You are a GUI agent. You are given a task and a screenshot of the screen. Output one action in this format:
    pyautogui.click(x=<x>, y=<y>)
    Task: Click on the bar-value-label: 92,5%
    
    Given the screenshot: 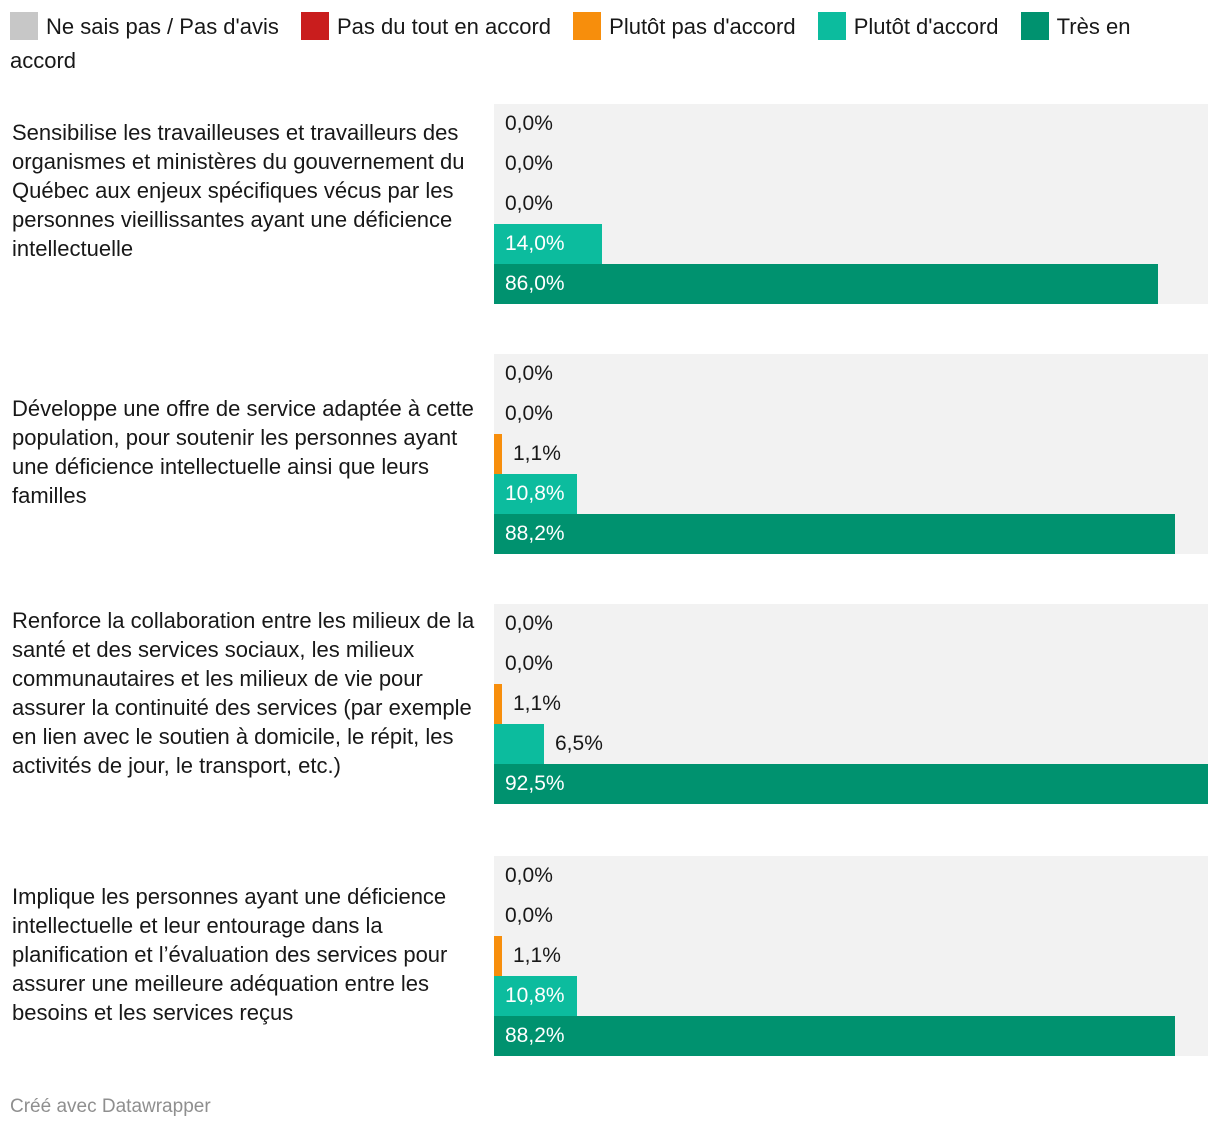 What is the action you would take?
    pyautogui.click(x=535, y=783)
    